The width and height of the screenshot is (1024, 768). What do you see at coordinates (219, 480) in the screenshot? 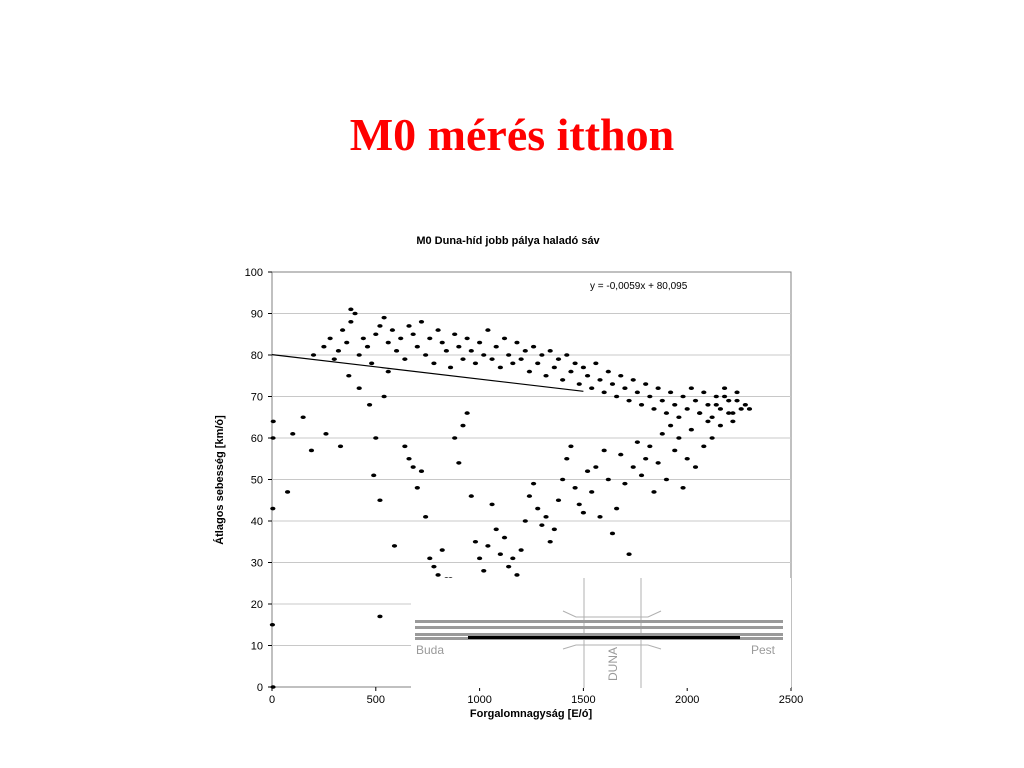
I see `y-axis-title: Átlagos sebesség [km/ó]` at bounding box center [219, 480].